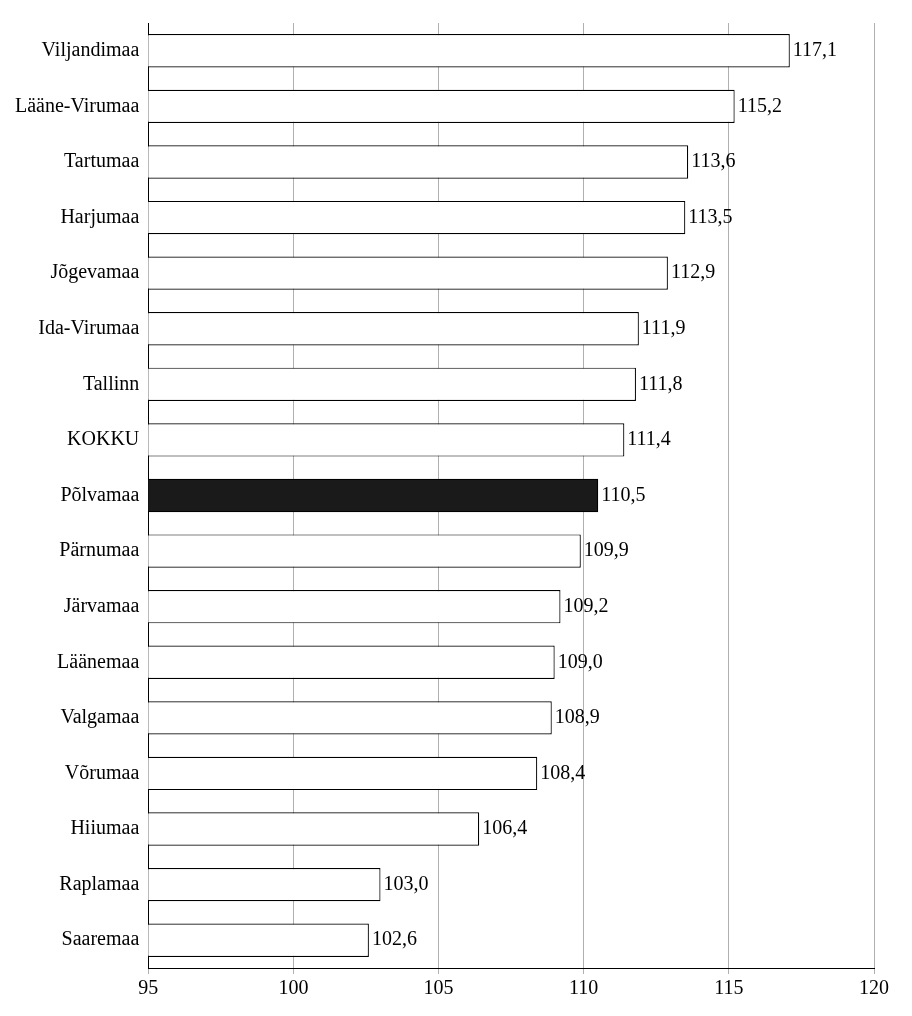  What do you see at coordinates (815, 49) in the screenshot?
I see `data-label: 117,1` at bounding box center [815, 49].